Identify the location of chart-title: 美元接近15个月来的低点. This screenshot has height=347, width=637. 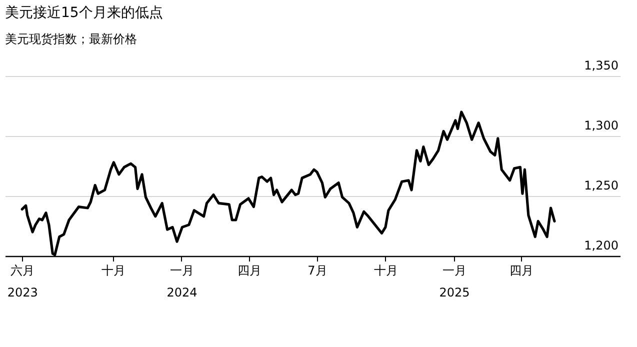
(84, 13).